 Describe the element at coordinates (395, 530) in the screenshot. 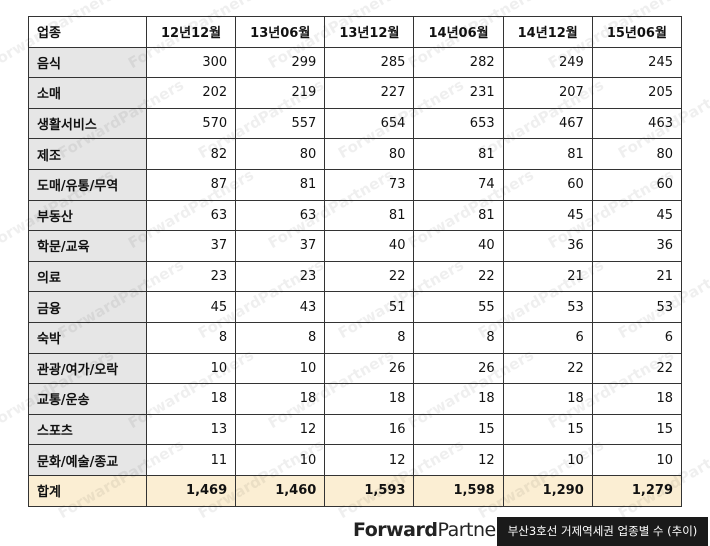

I see `logo-bold: Forward` at that location.